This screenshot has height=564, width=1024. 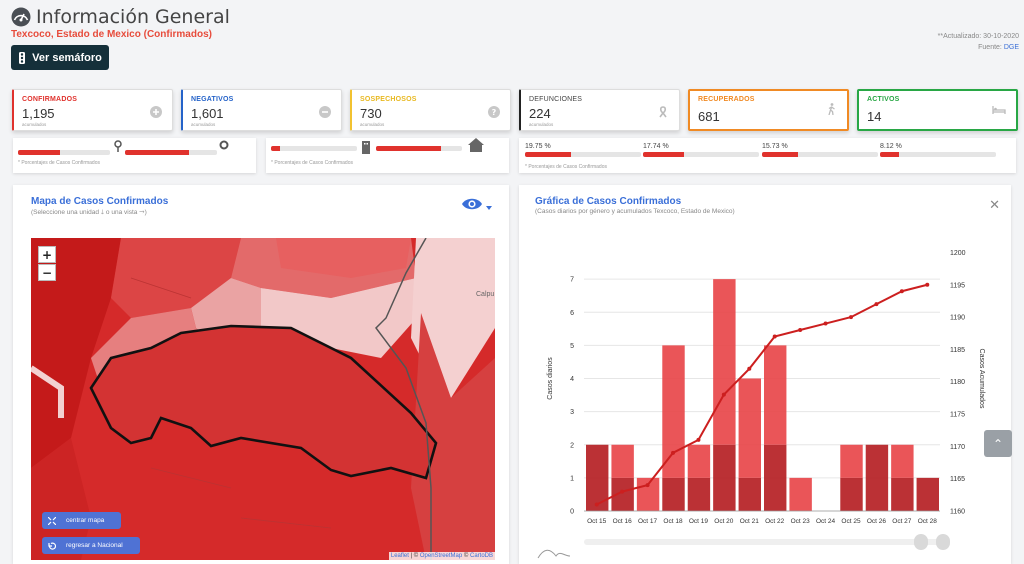 What do you see at coordinates (768, 110) in the screenshot?
I see `stat-card-recuperados: RECUPERADOS 681` at bounding box center [768, 110].